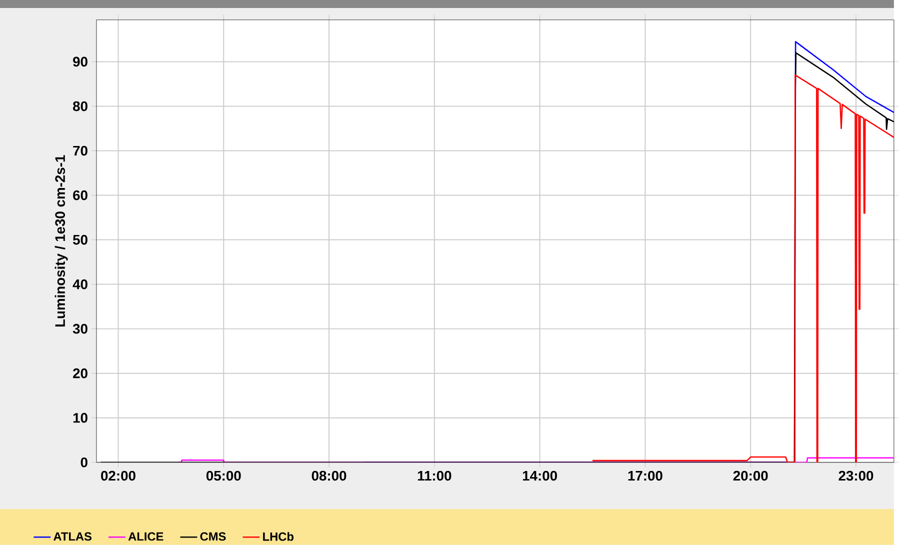 This screenshot has height=546, width=899. Describe the element at coordinates (73, 536) in the screenshot. I see `legend-label: ATLAS` at that location.